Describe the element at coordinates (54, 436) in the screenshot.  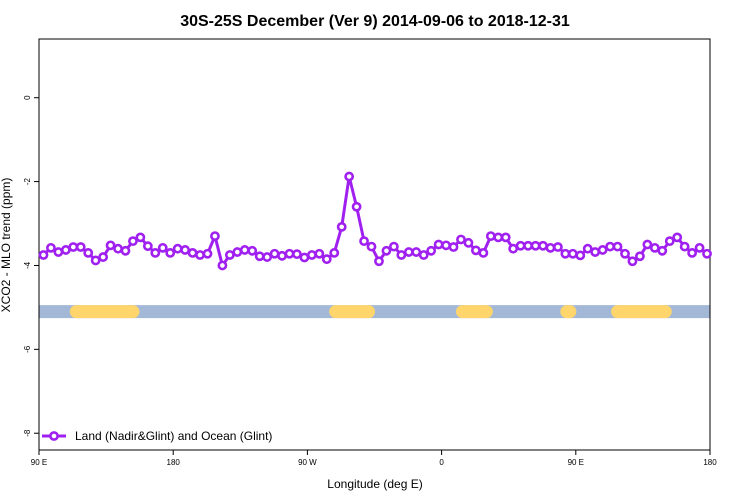
I see `legend-marker` at that location.